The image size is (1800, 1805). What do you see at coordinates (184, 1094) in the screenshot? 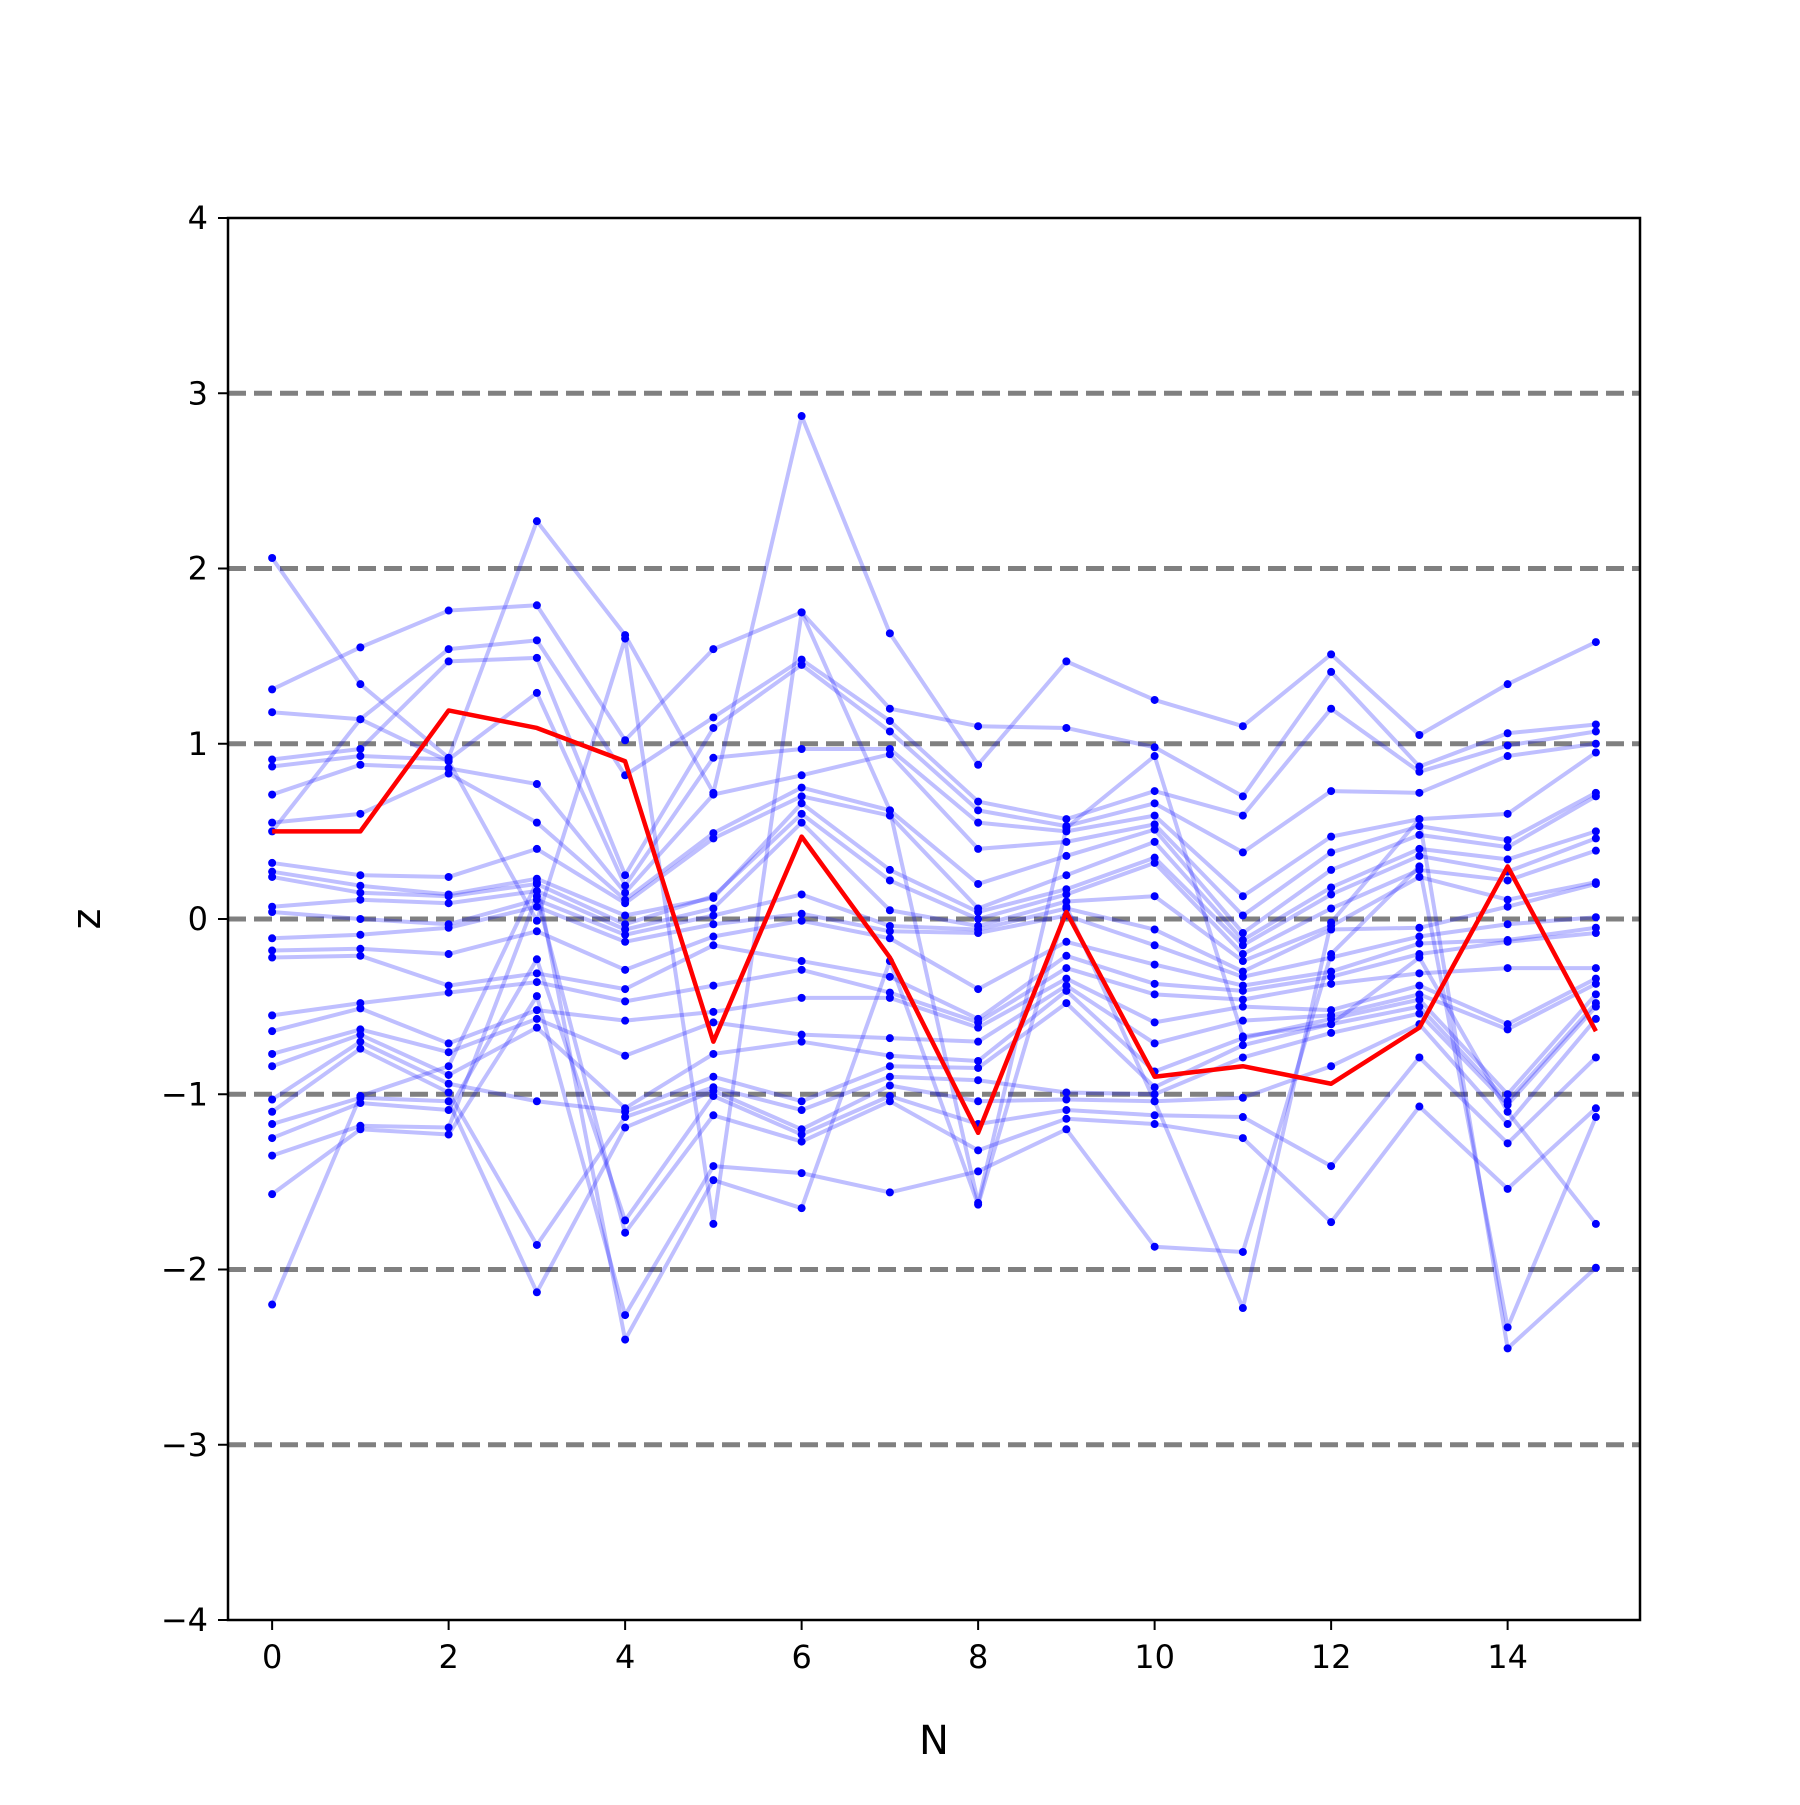
I see `y-tick-label: −1` at bounding box center [184, 1094].